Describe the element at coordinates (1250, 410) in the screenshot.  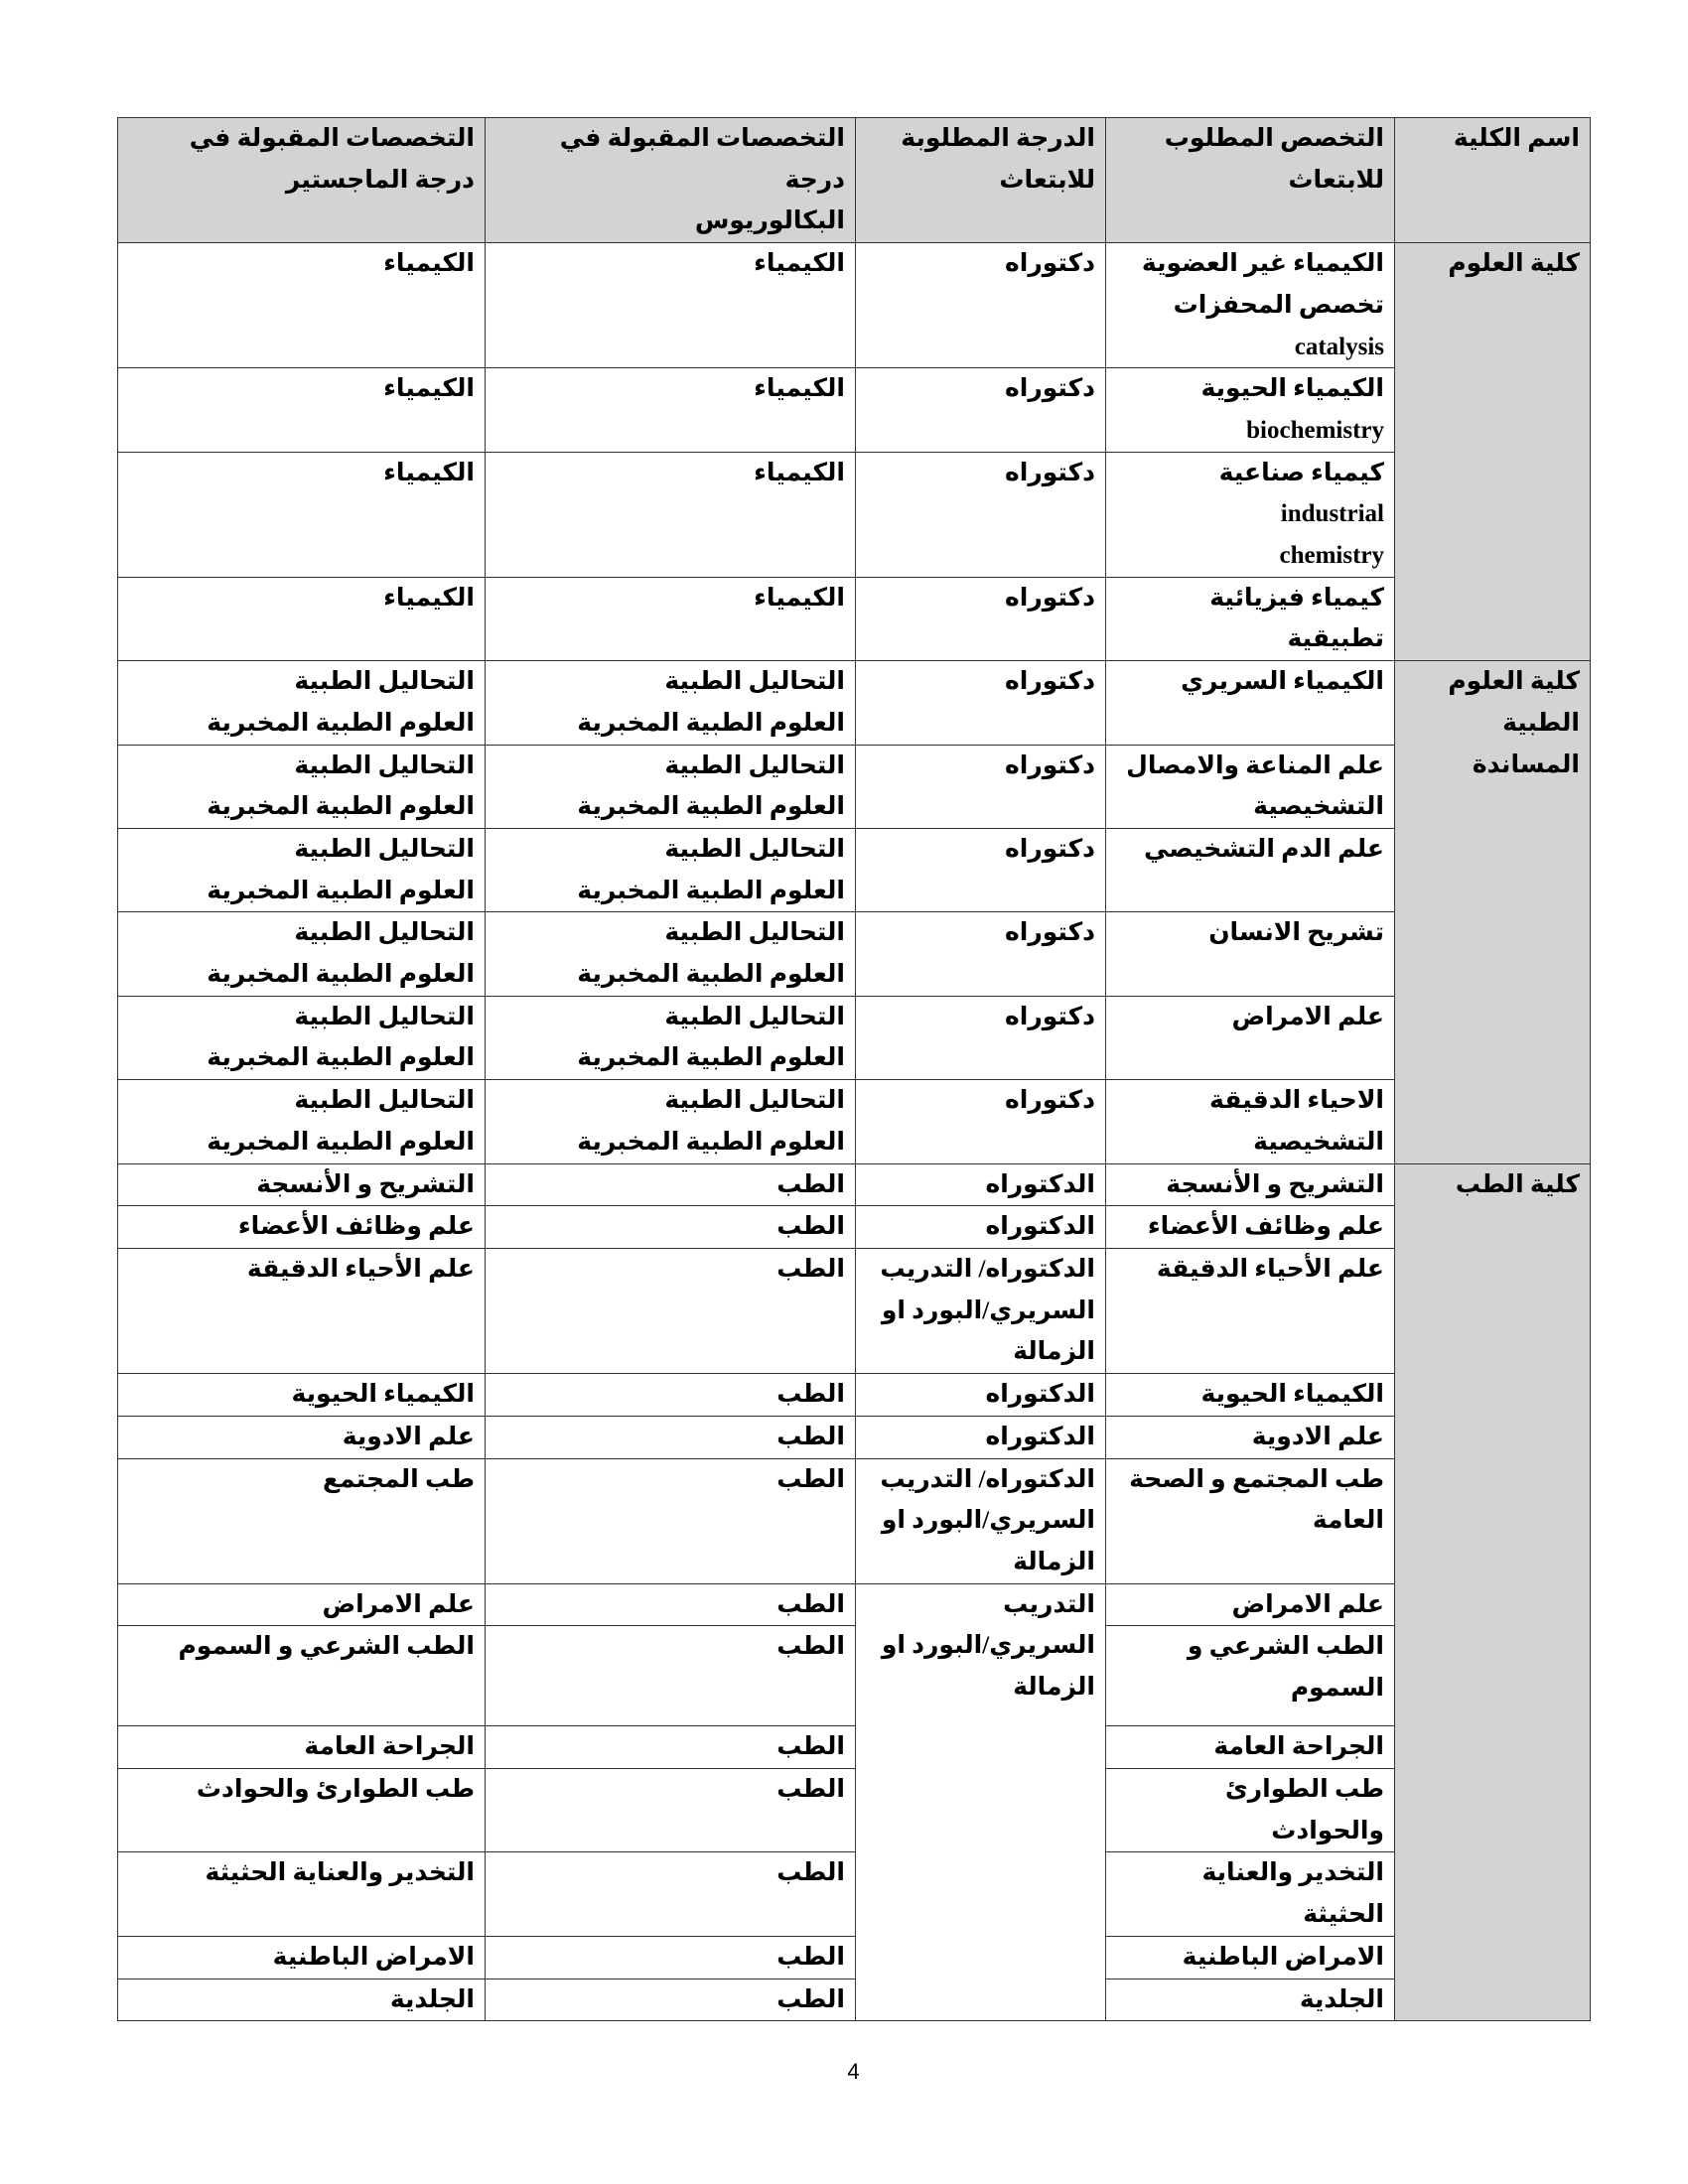
I see `required-specialty-cell: الكيمياء الحيوية biochemistry` at that location.